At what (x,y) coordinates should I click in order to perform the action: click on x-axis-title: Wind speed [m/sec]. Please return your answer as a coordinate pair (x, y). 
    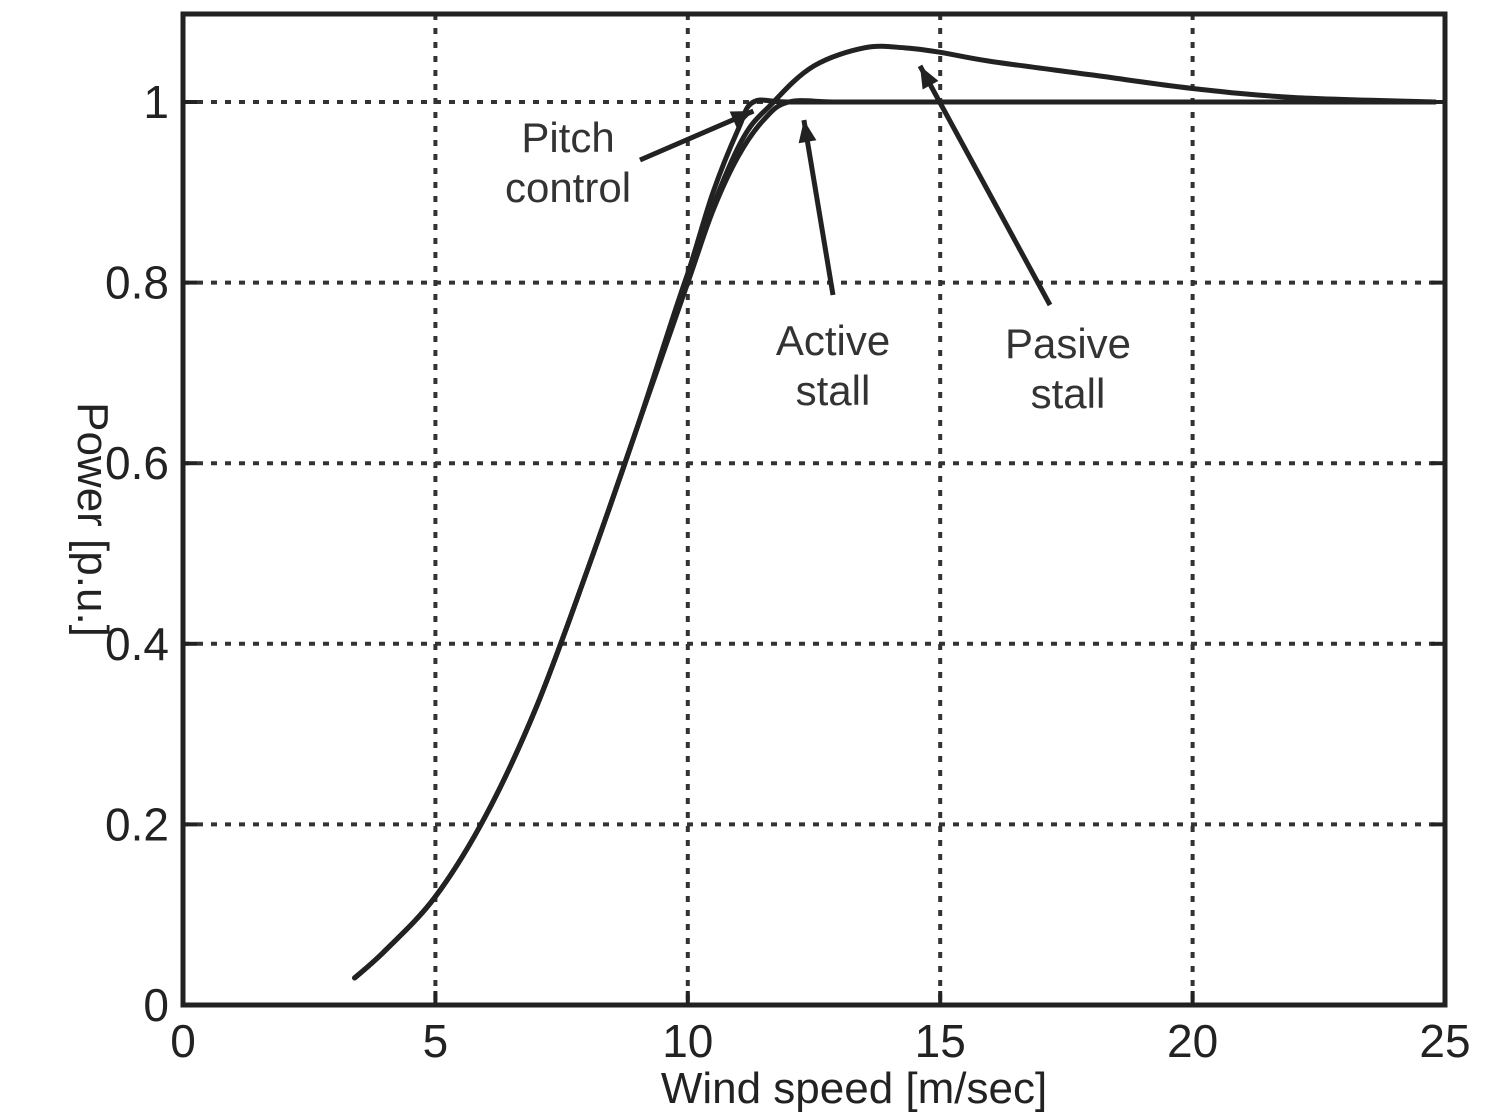
    Looking at the image, I should click on (854, 1088).